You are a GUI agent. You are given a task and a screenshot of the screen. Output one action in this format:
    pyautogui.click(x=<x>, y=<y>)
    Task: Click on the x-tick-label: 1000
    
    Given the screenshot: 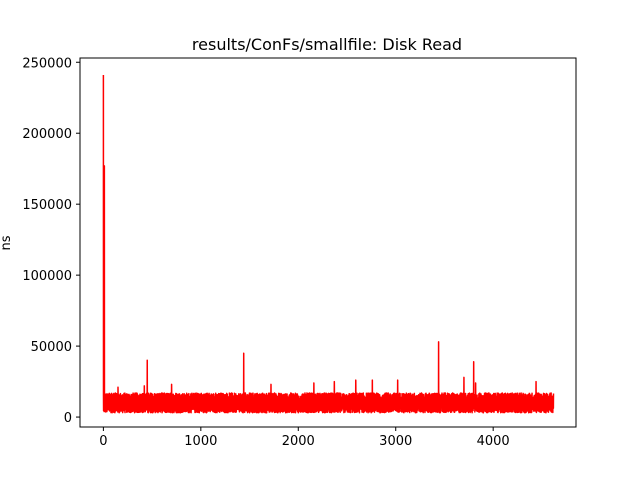 What is the action you would take?
    pyautogui.click(x=200, y=441)
    